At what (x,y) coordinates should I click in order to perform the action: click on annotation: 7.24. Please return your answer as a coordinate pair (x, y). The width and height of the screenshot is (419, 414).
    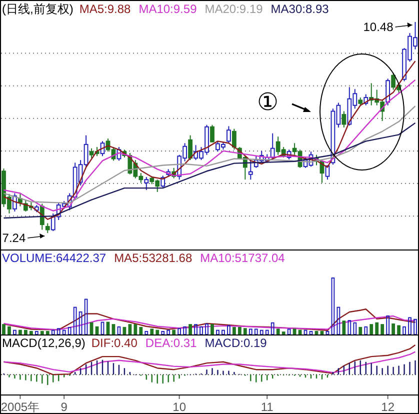
    Looking at the image, I should click on (14, 238).